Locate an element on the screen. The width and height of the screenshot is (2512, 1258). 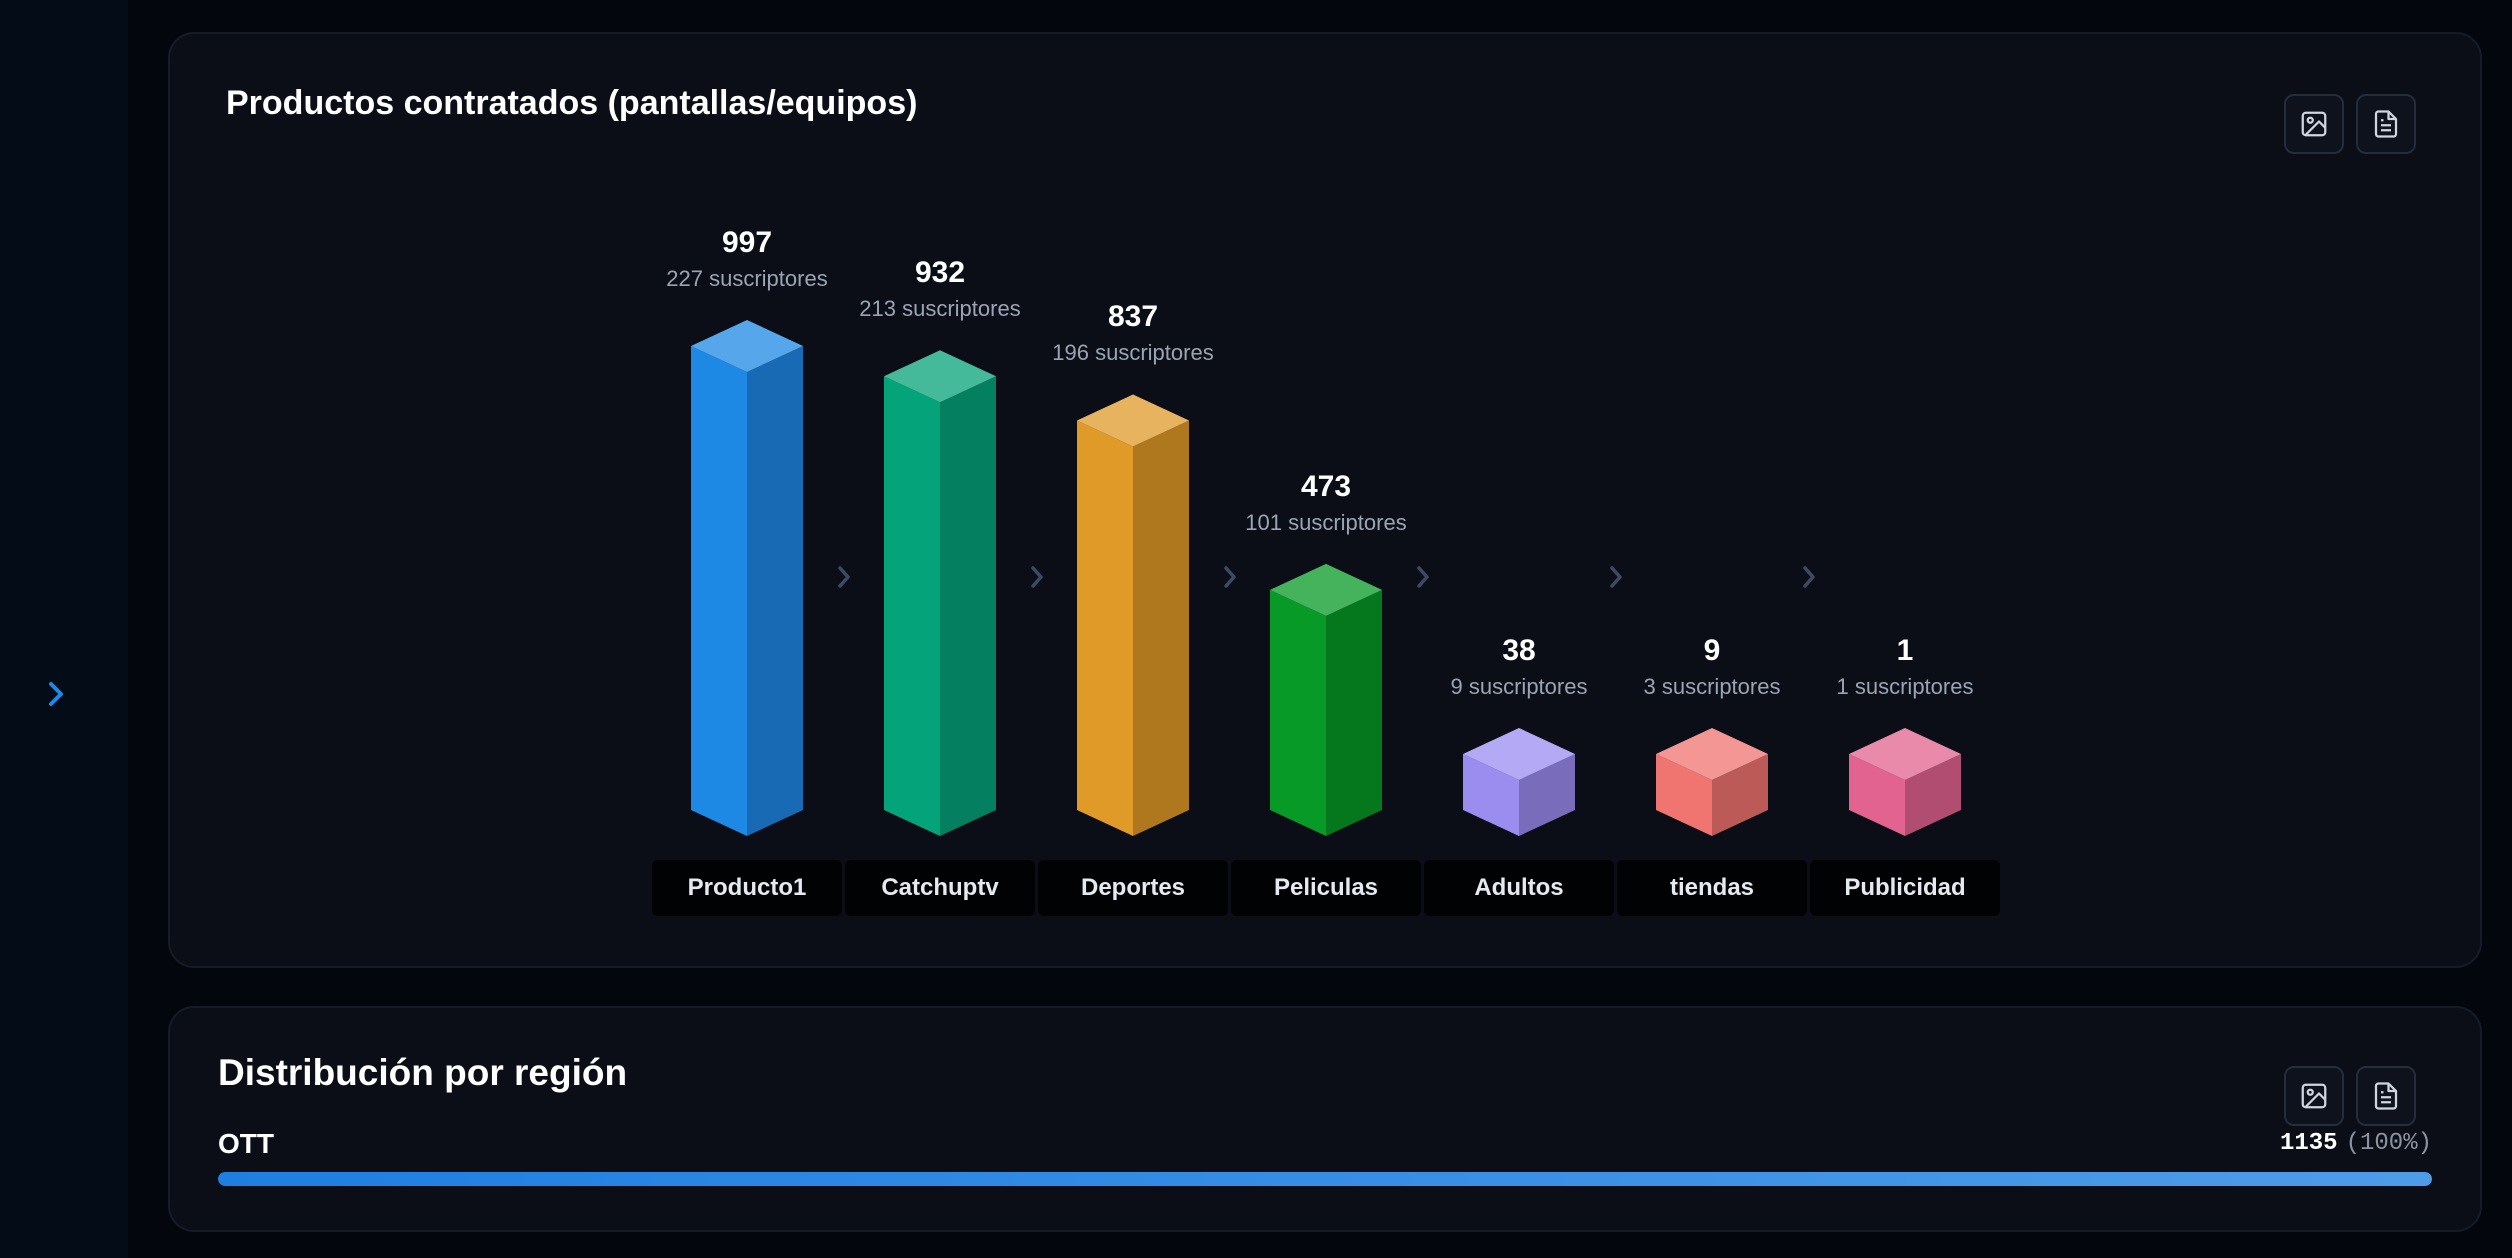
bar-adultos is located at coordinates (1519, 782).